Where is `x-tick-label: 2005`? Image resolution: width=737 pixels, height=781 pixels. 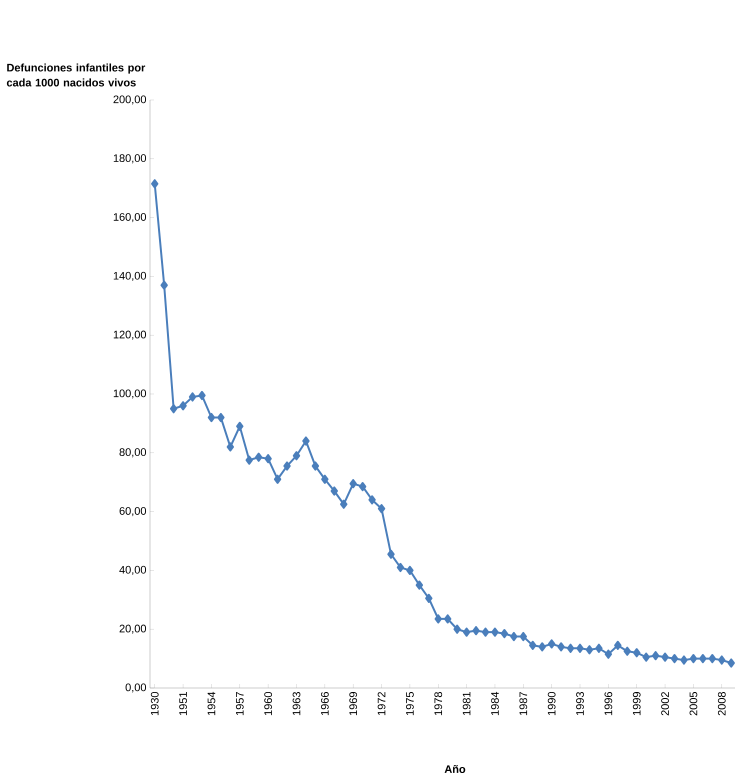
x-tick-label: 2005 is located at coordinates (694, 704).